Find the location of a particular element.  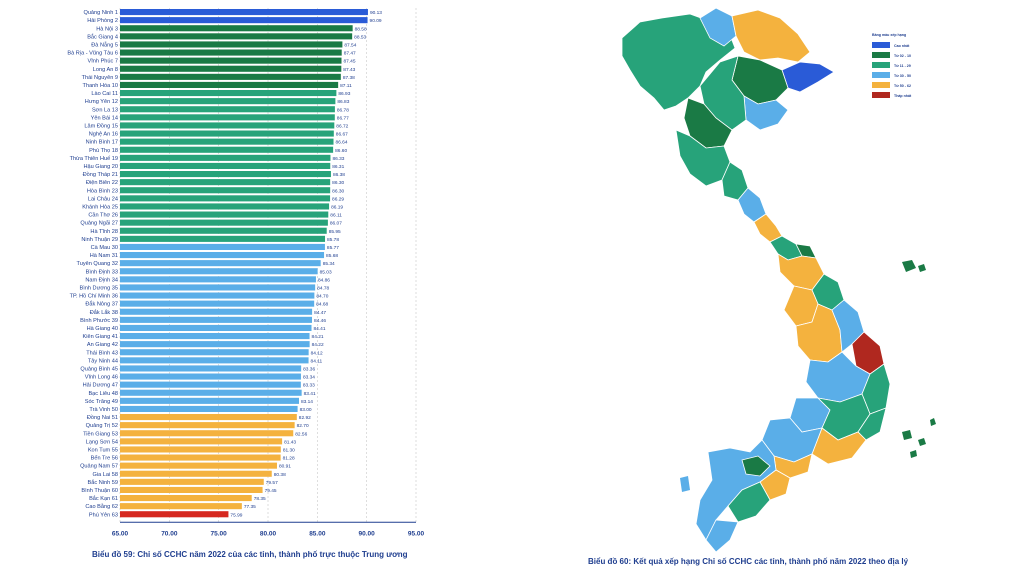

category-label: Long An 8 is located at coordinates (105, 70).